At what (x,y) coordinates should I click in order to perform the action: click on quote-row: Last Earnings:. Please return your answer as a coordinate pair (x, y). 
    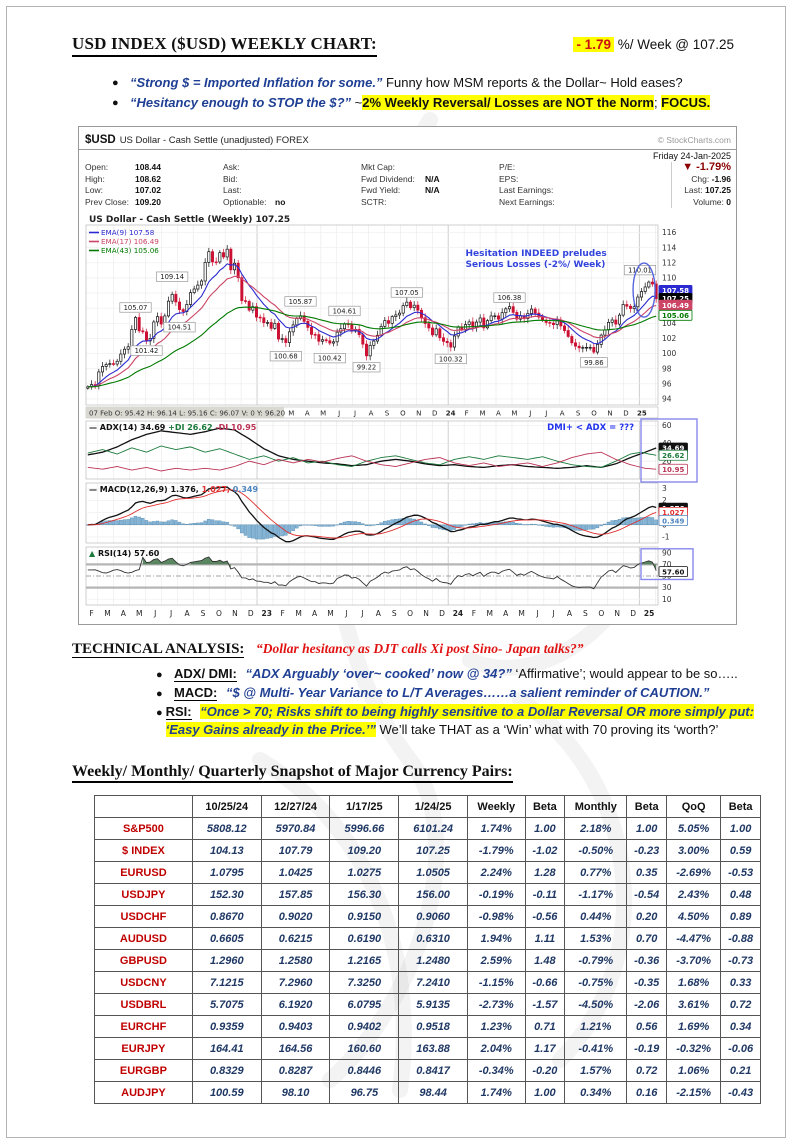
    Looking at the image, I should click on (568, 191).